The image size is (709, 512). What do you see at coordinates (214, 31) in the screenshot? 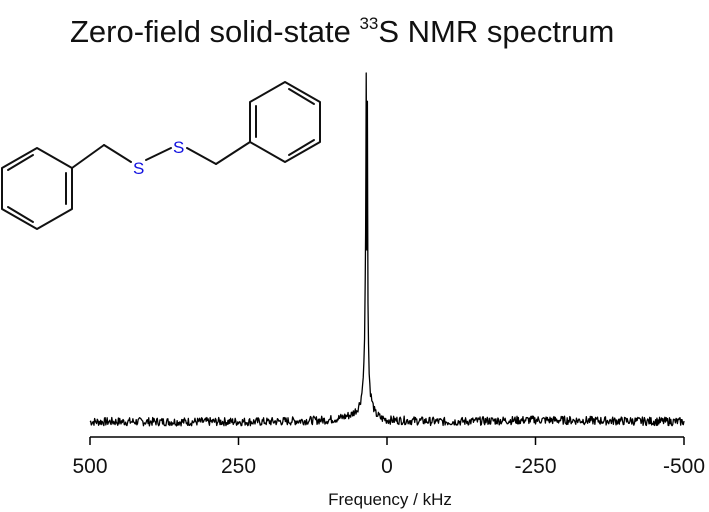
I see `chart-title-prefix: Zero-field solid-state` at bounding box center [214, 31].